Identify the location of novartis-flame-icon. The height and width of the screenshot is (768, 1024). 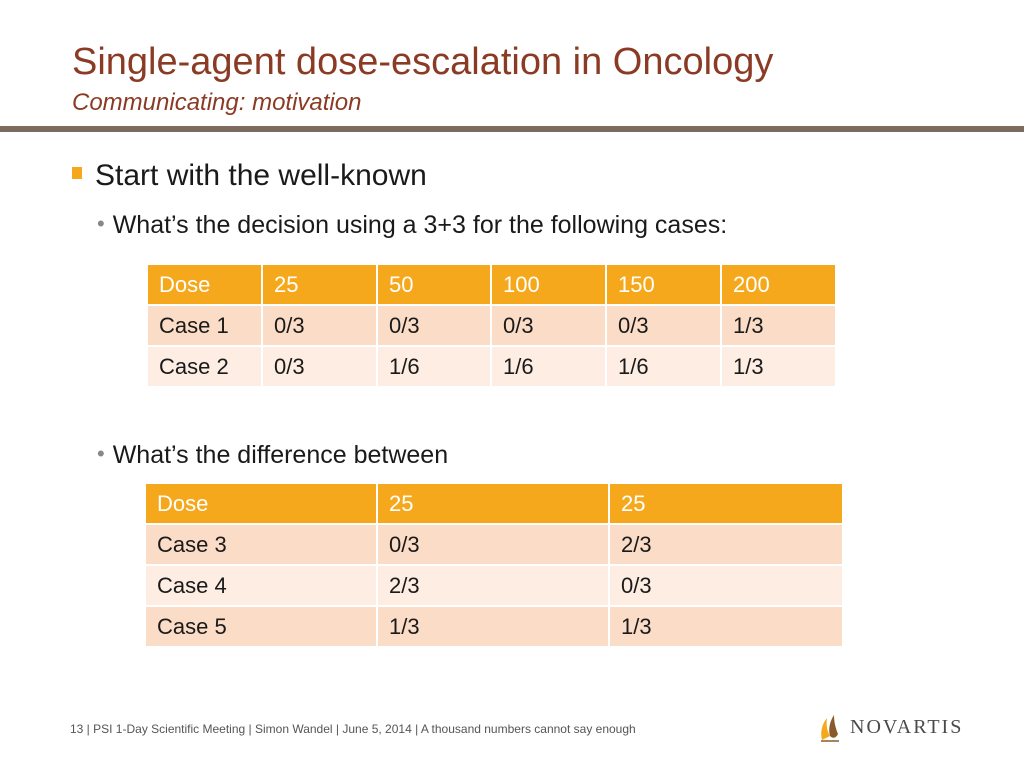
(830, 728).